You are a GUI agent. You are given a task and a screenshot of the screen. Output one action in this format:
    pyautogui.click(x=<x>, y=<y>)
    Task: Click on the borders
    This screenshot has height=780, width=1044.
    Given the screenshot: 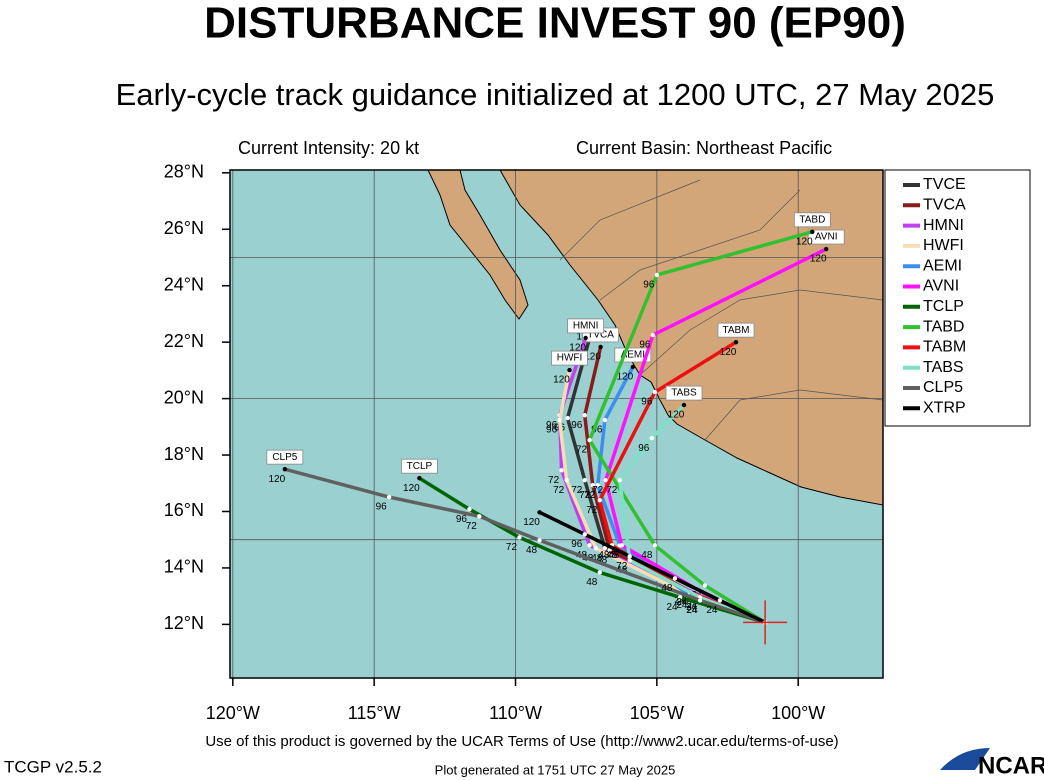 What is the action you would take?
    pyautogui.click(x=721, y=310)
    